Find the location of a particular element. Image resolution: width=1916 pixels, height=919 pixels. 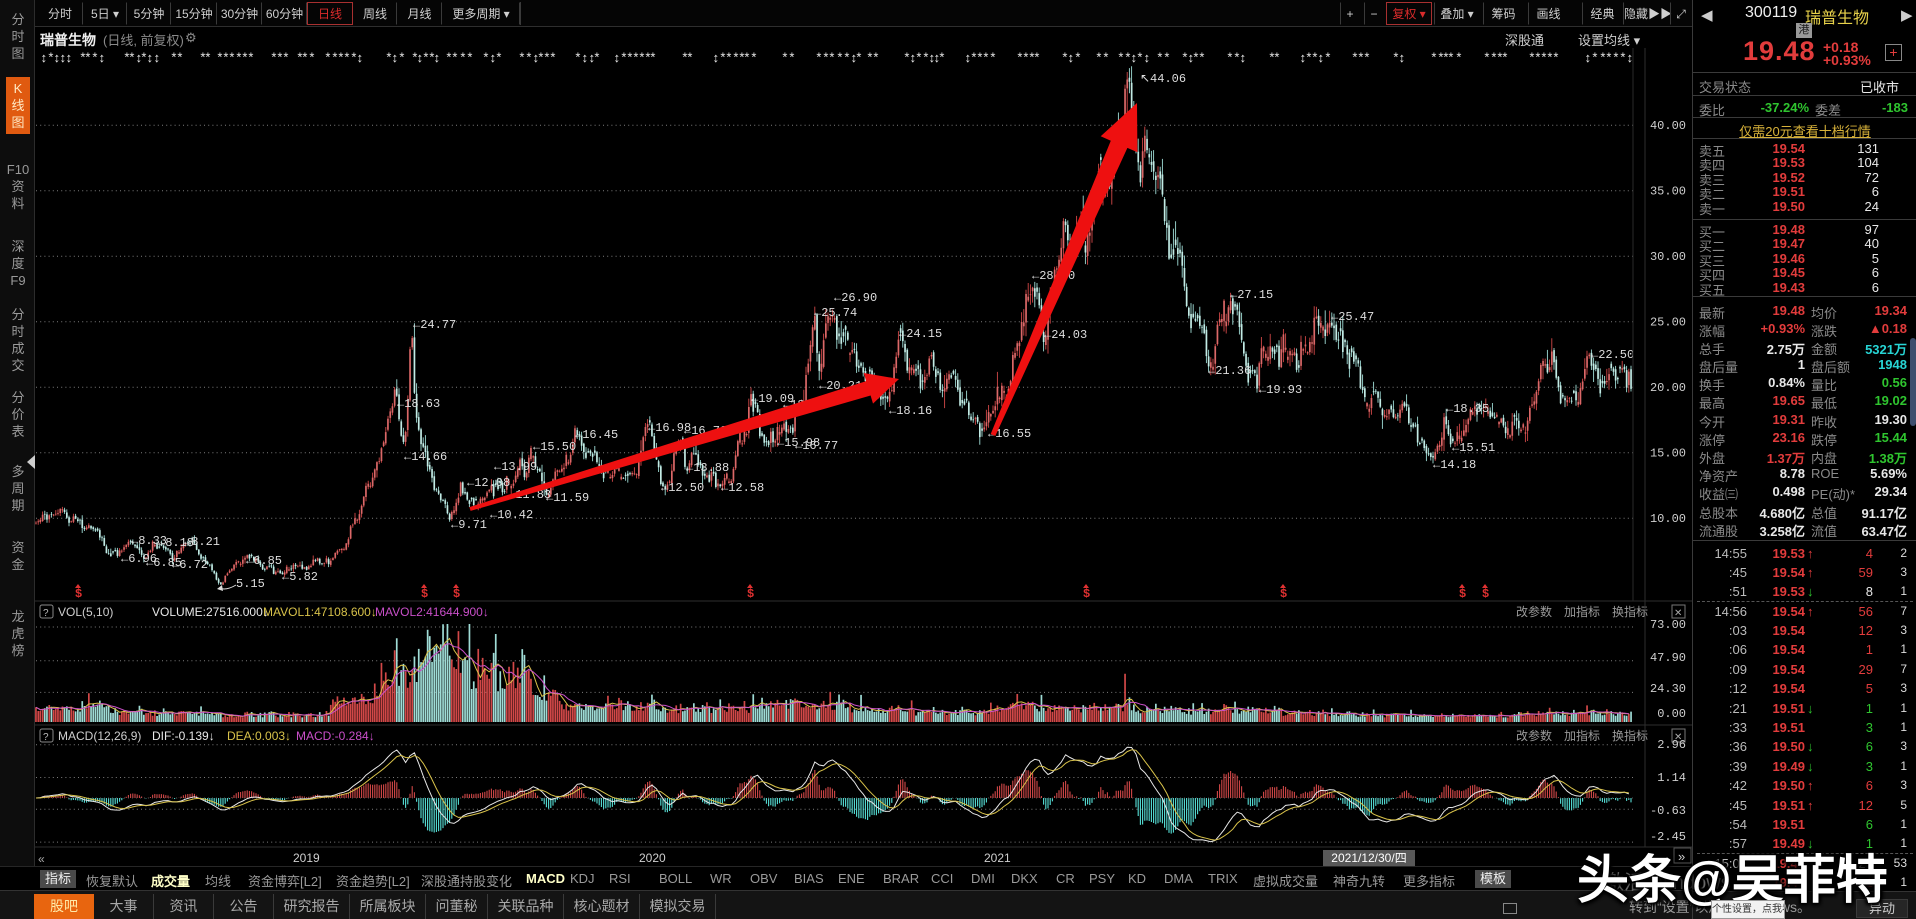

svg-text: -0.63 is located at coordinates (1668, 811).